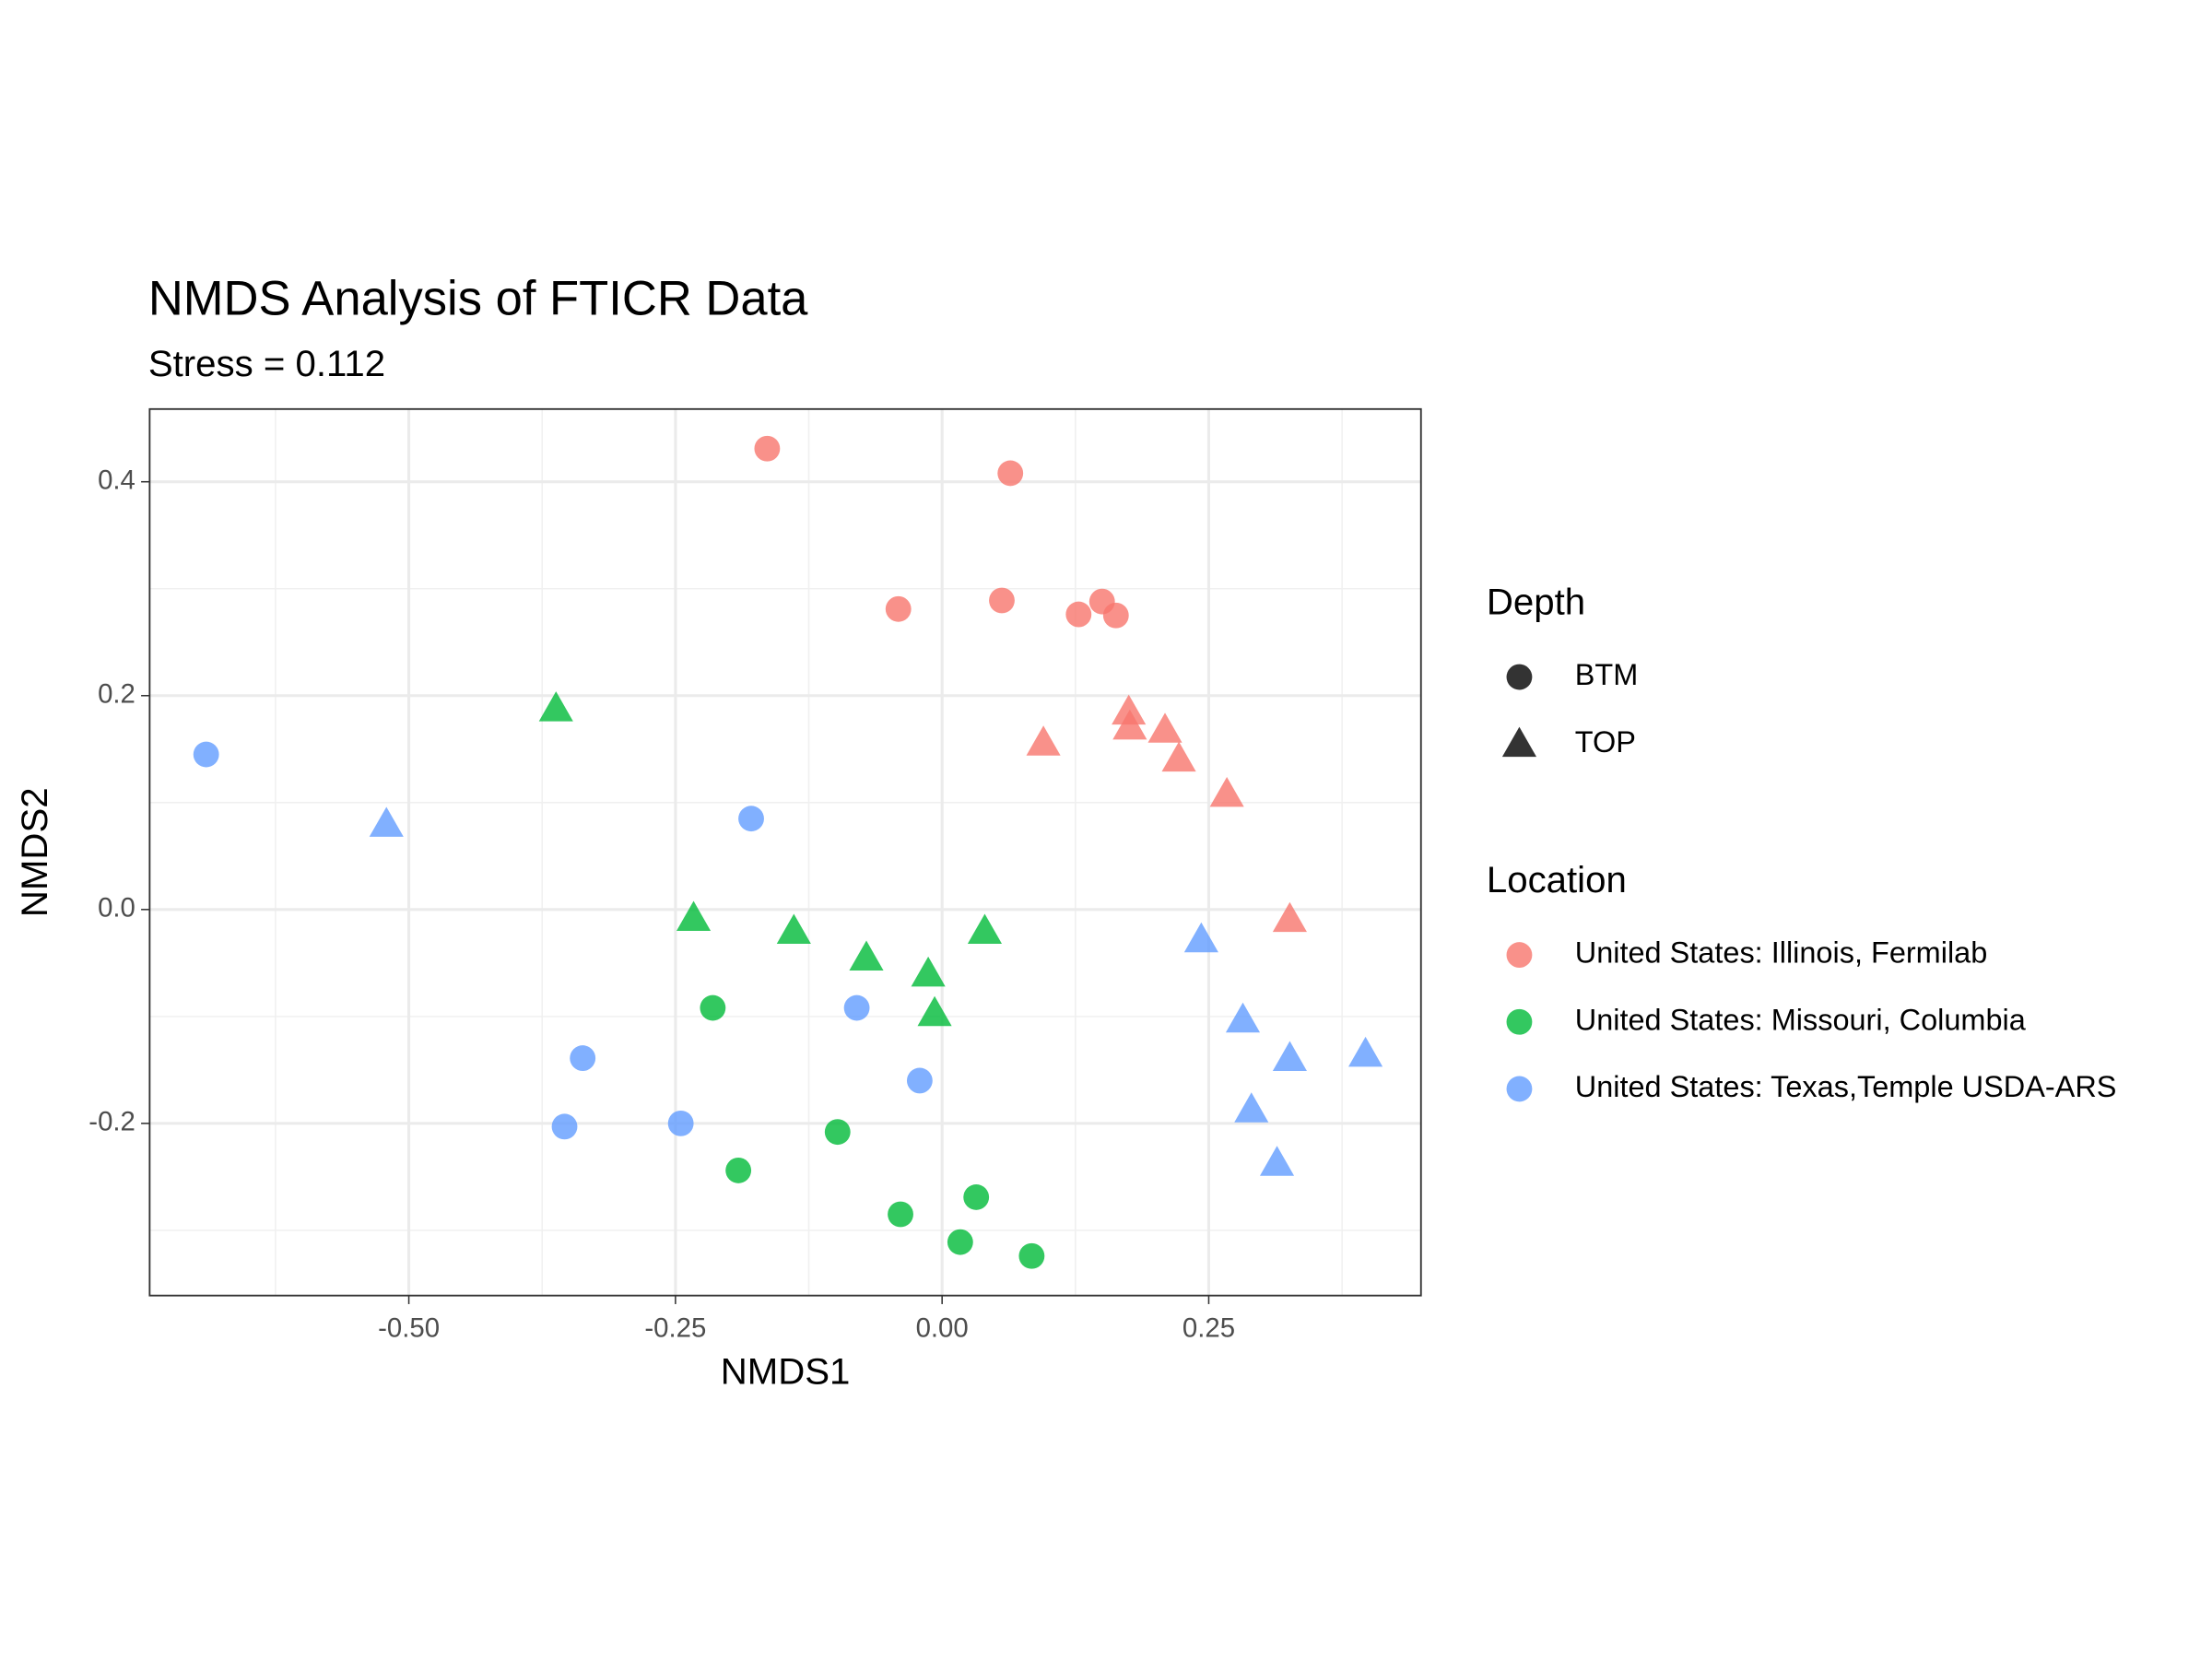  I want to click on legend-label: TOP, so click(1605, 742).